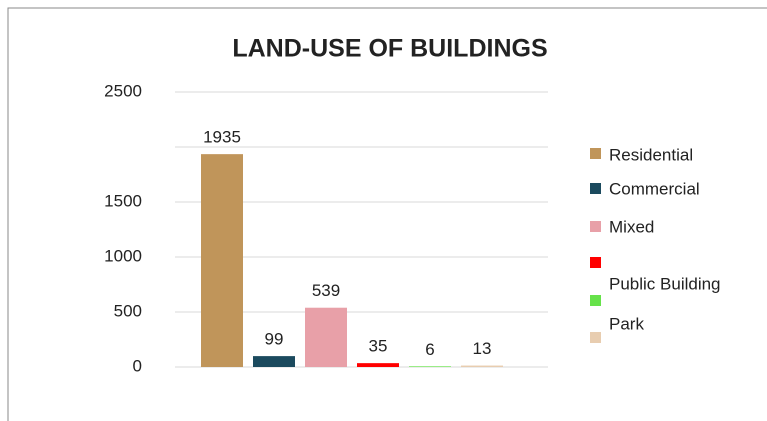 Image resolution: width=767 pixels, height=421 pixels. Describe the element at coordinates (378, 346) in the screenshot. I see `data-label: 35` at that location.